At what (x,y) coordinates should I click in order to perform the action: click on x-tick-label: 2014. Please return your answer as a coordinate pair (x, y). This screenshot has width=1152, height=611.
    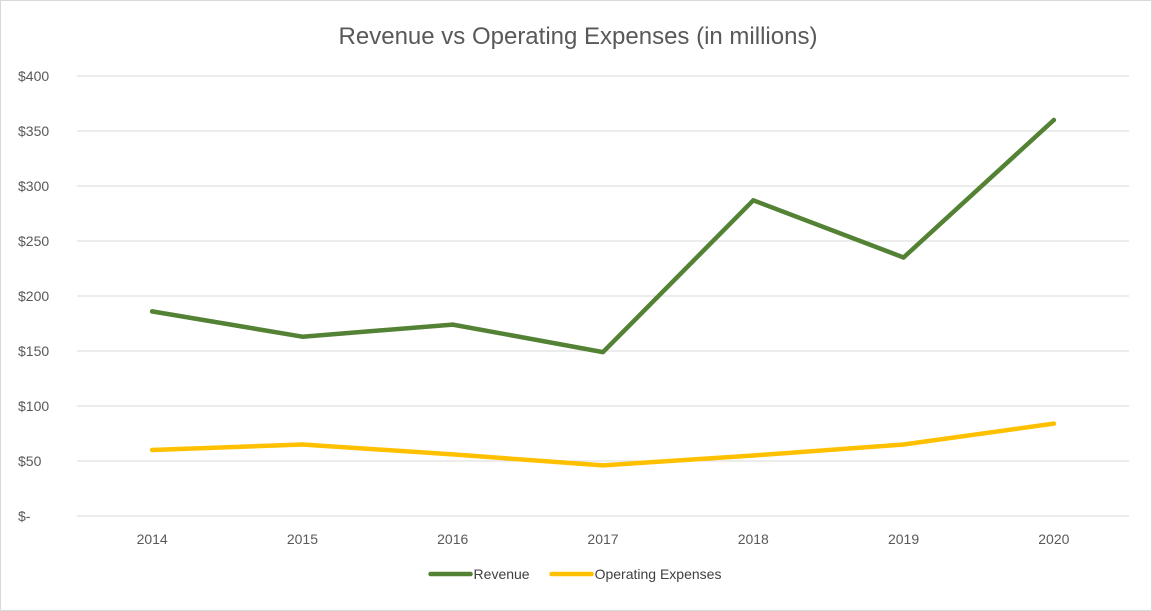
    Looking at the image, I should click on (152, 539).